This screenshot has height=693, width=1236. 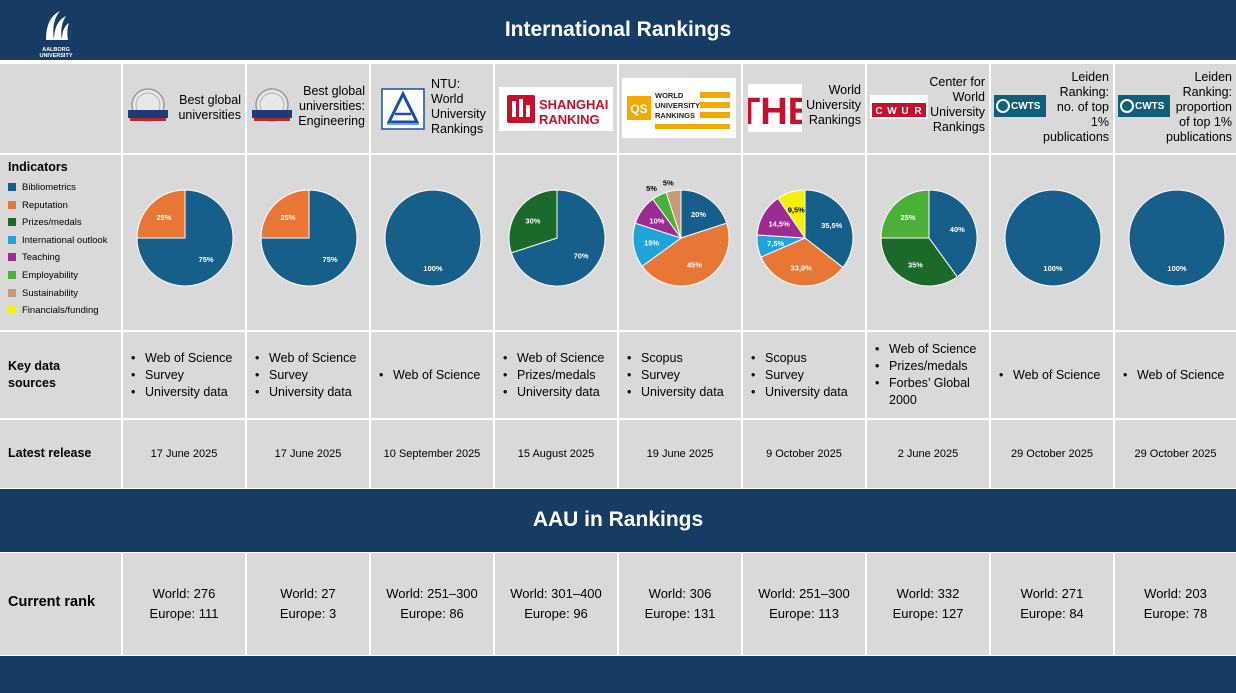 What do you see at coordinates (915, 265) in the screenshot?
I see `pie-label: 35%` at bounding box center [915, 265].